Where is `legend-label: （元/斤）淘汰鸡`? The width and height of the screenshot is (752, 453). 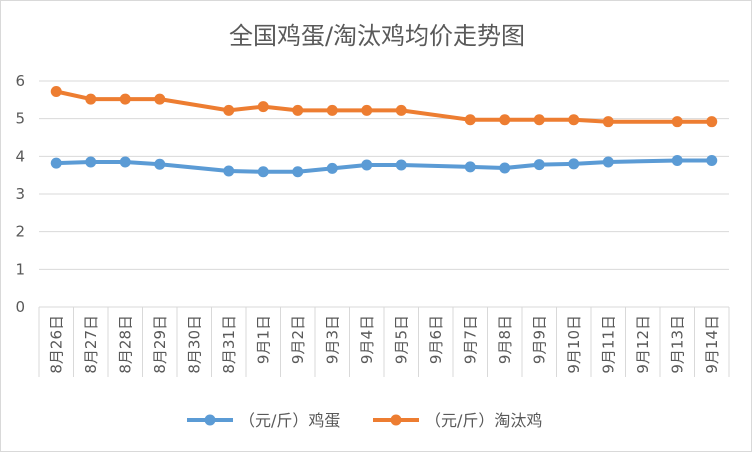
legend-label: （元/斤）淘汰鸡 is located at coordinates (483, 420).